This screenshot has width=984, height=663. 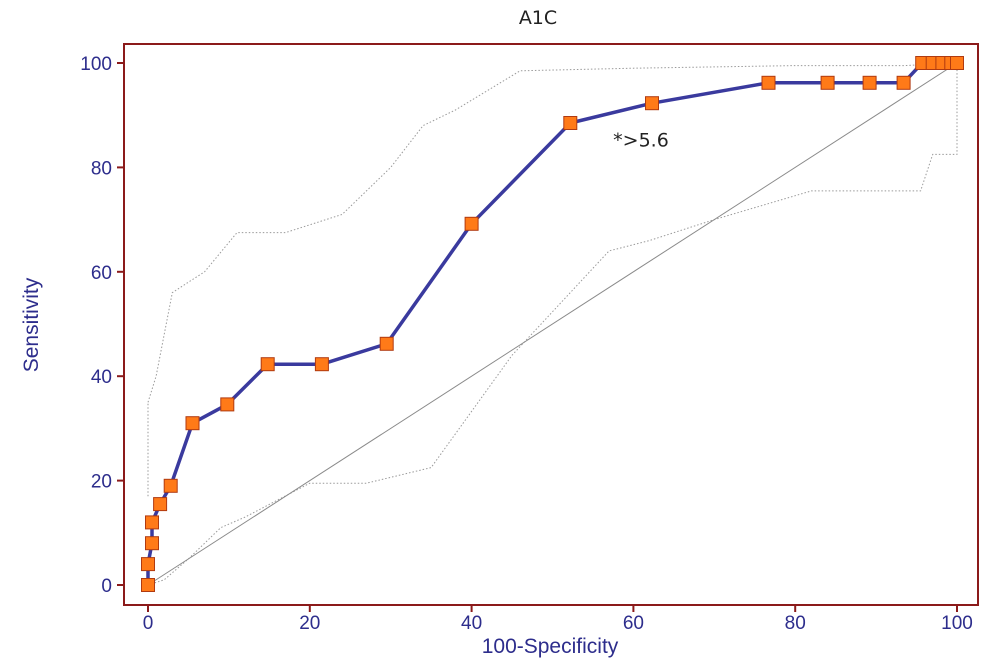 What do you see at coordinates (957, 623) in the screenshot?
I see `x-tick-label: 100` at bounding box center [957, 623].